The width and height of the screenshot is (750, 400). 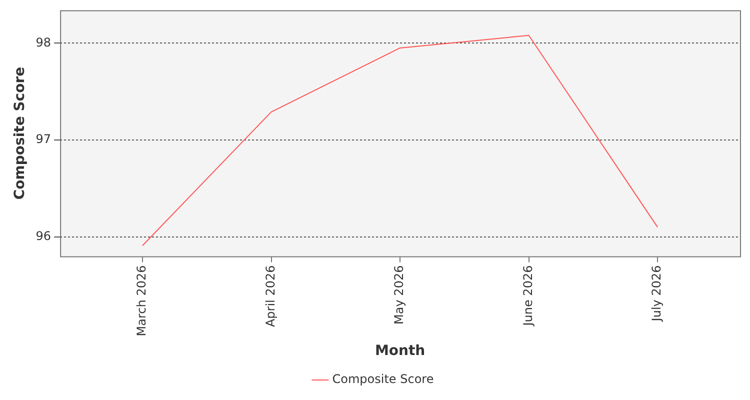 I want to click on x-axis-title: Month, so click(x=400, y=351).